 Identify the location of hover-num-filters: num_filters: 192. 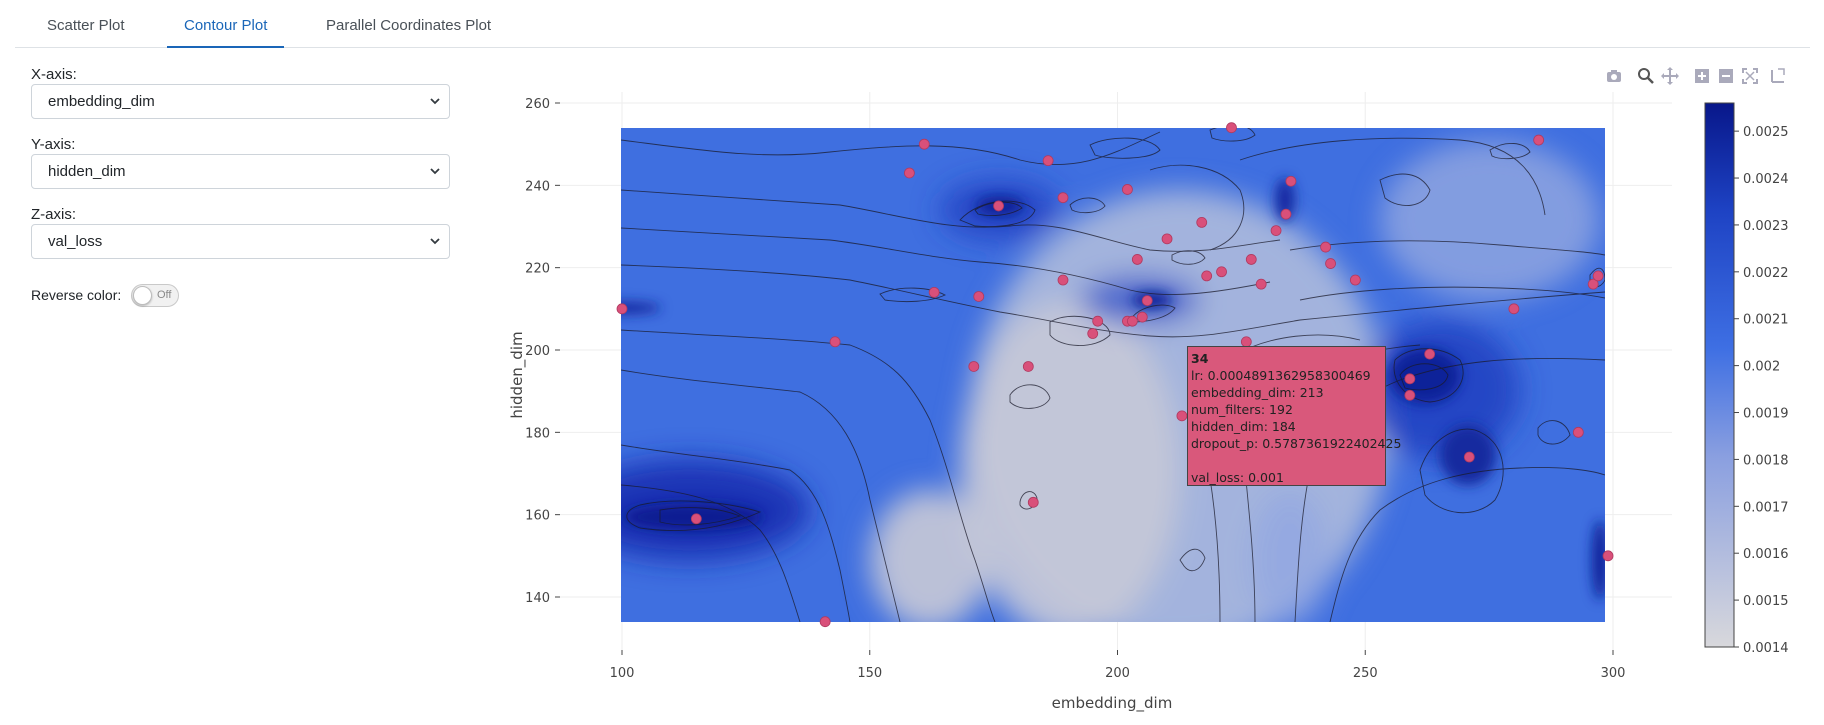
(1242, 409).